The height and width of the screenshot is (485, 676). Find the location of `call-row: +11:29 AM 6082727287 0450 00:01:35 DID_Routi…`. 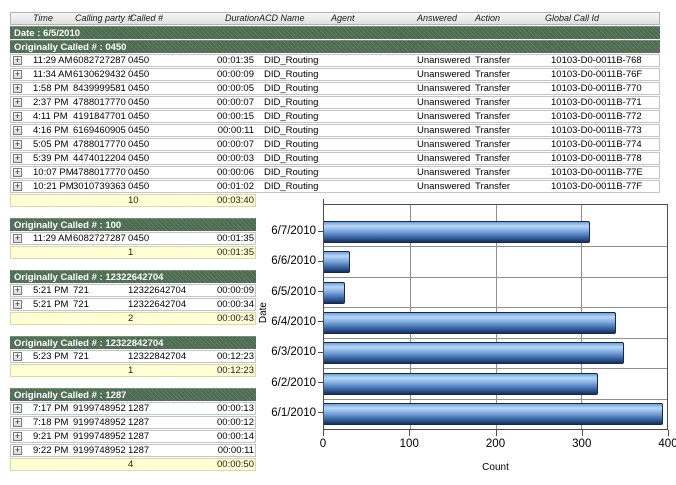

call-row: +11:29 AM 6082727287 0450 00:01:35 DID_Routi… is located at coordinates (335, 60).